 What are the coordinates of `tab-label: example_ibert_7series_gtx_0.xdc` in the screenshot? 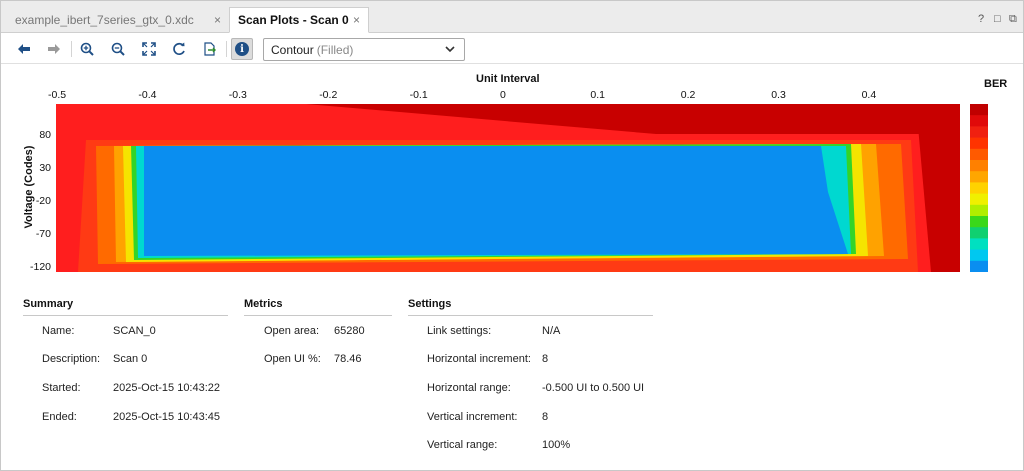 It's located at (104, 20).